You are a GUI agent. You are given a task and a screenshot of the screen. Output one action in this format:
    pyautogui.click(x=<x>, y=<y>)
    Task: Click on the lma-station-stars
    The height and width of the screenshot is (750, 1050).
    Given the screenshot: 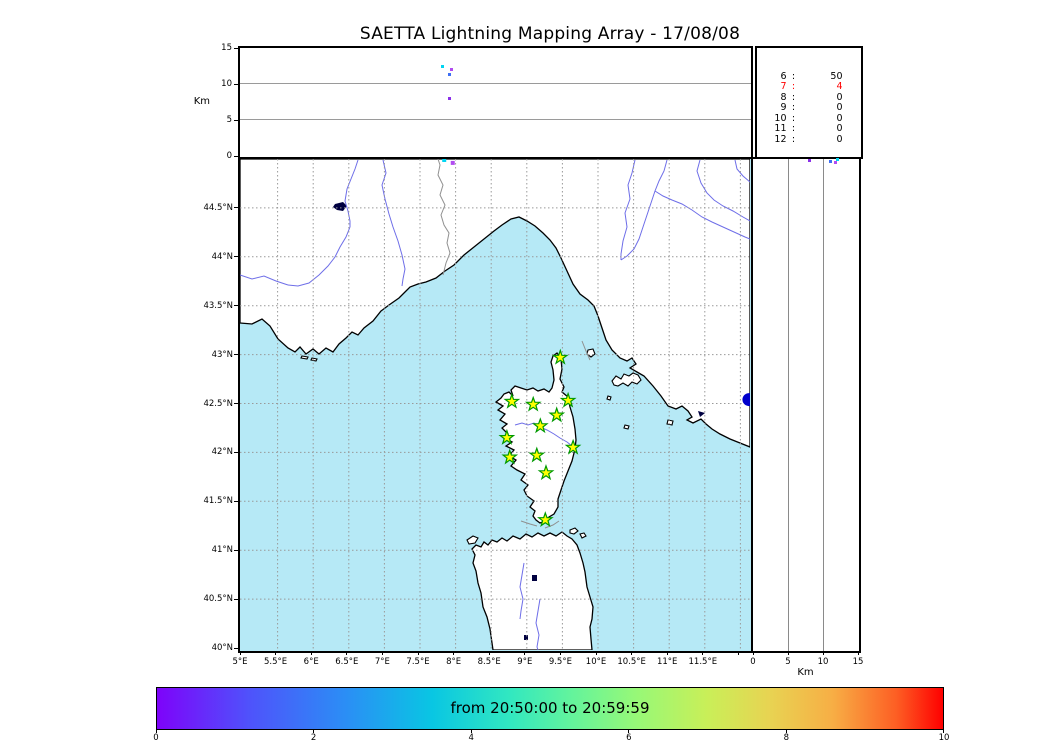 What is the action you would take?
    pyautogui.click(x=539, y=437)
    